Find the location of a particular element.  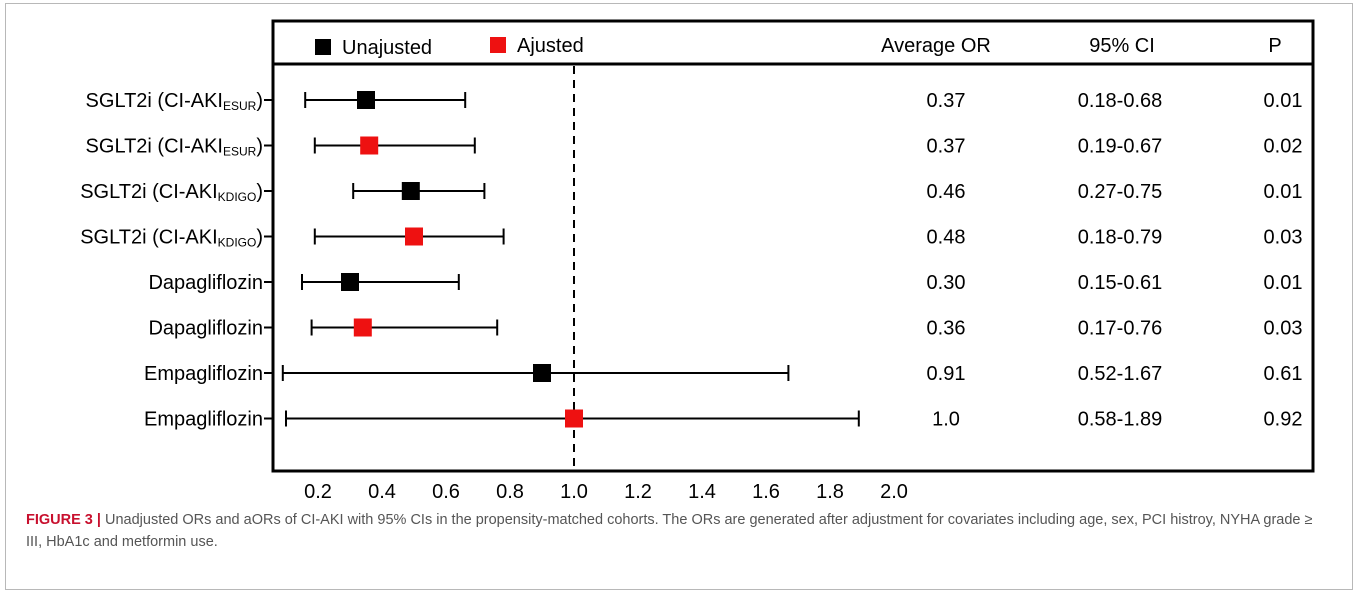

x-tick-label: 1.6 is located at coordinates (766, 492).